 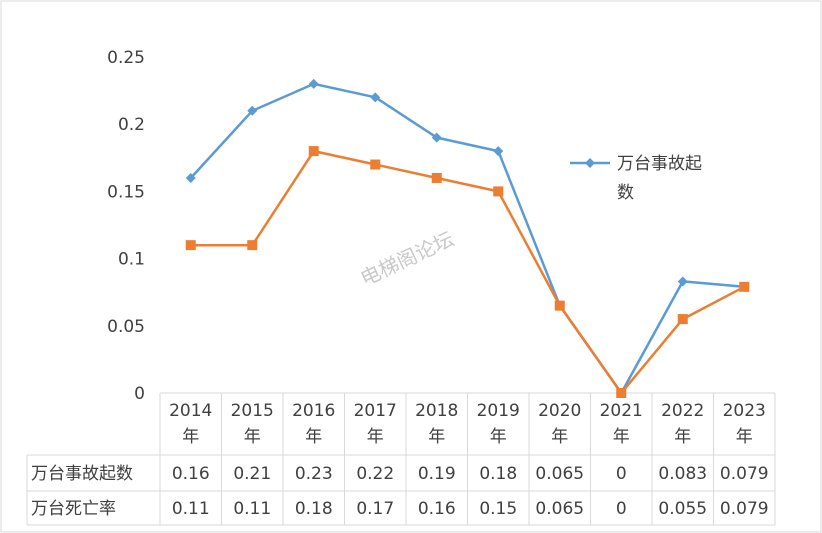 I want to click on legend-label: 万台事故起, so click(x=659, y=164).